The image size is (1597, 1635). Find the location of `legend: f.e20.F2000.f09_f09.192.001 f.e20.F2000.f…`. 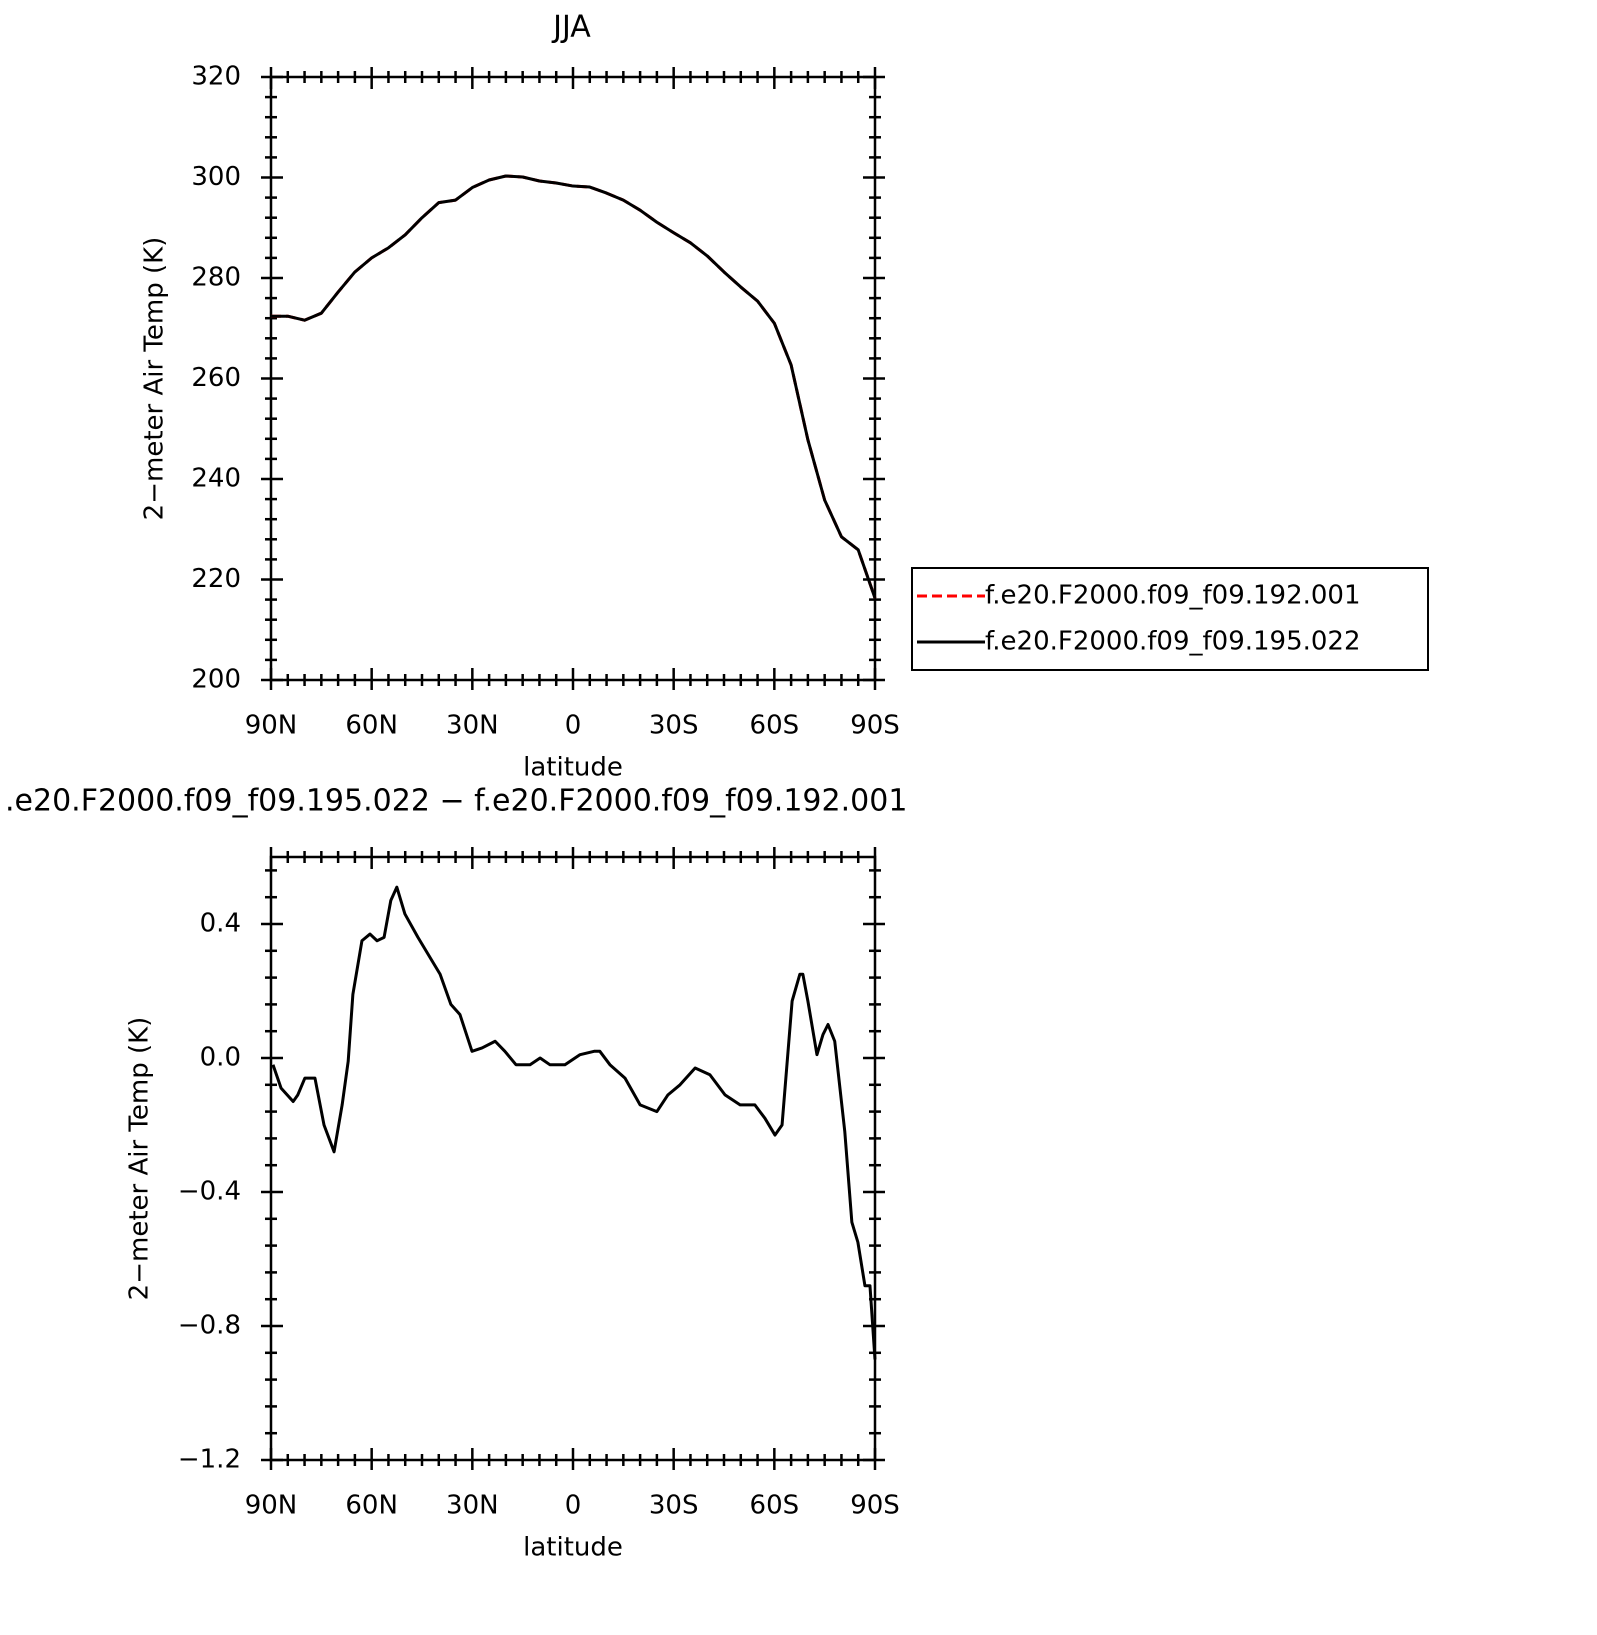

legend: f.e20.F2000.f09_f09.192.001 f.e20.F2000.f… is located at coordinates (1170, 619).